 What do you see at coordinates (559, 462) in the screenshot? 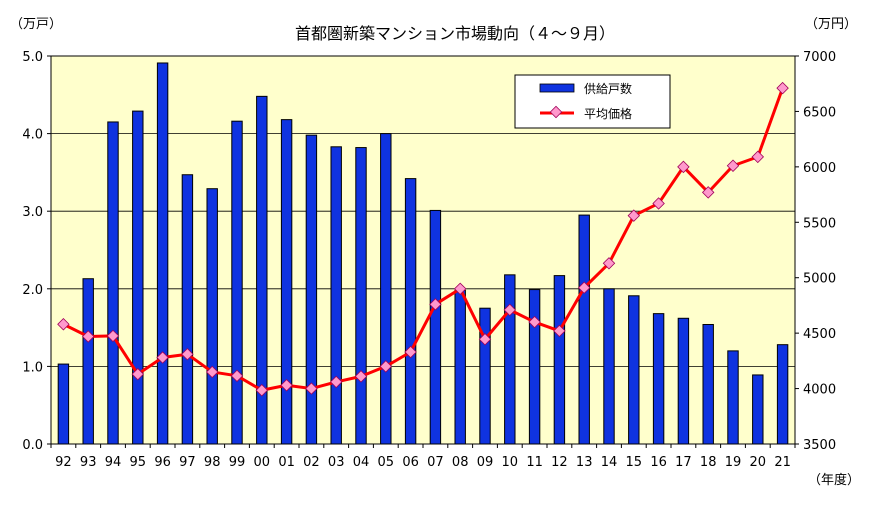
I see `x-tick-label: 12` at bounding box center [559, 462].